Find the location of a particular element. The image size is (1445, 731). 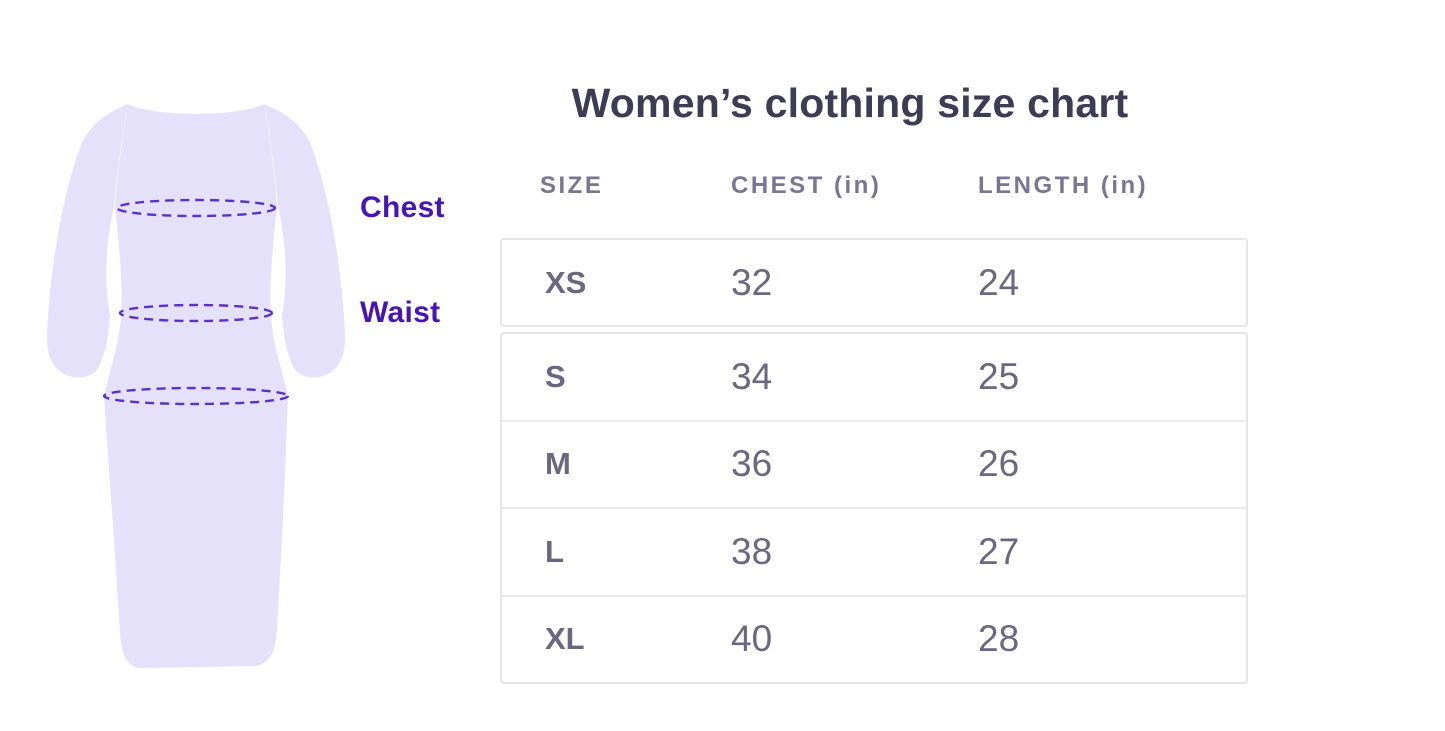

cell-length: 27 is located at coordinates (999, 551).